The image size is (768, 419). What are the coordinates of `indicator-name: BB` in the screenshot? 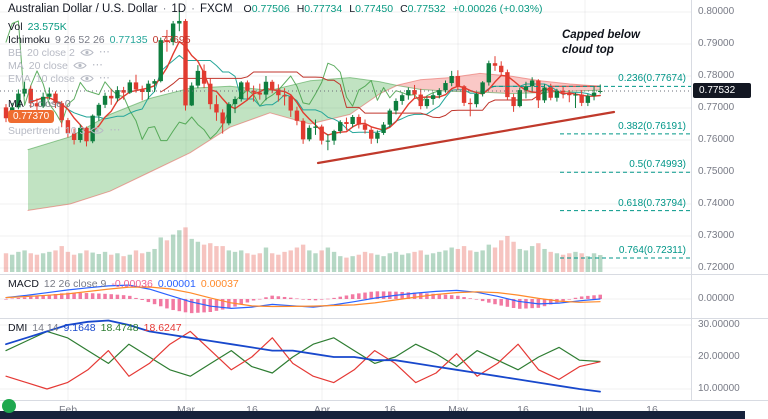 It's located at (15, 52).